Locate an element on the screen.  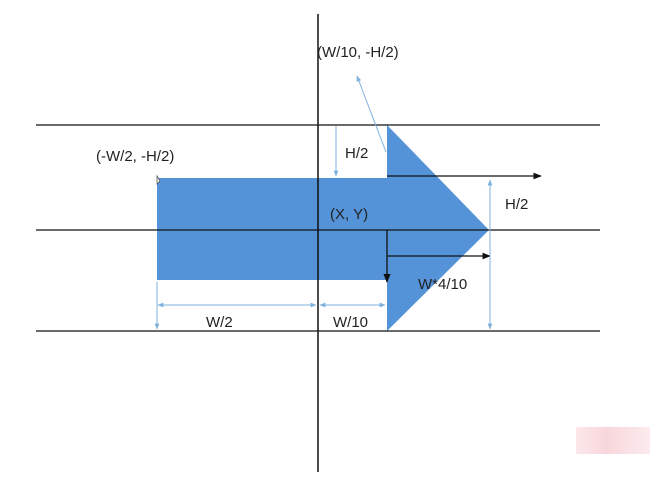
label-center: (X, Y) is located at coordinates (349, 214).